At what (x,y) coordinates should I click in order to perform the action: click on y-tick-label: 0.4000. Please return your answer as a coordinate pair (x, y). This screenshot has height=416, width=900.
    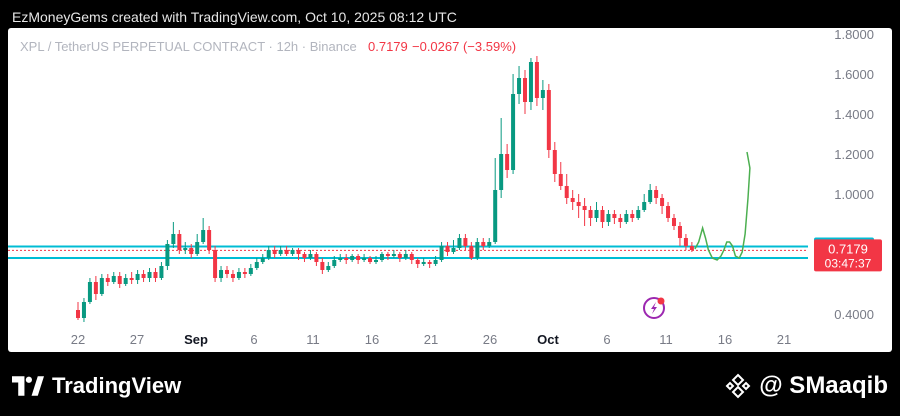
    Looking at the image, I should click on (854, 314).